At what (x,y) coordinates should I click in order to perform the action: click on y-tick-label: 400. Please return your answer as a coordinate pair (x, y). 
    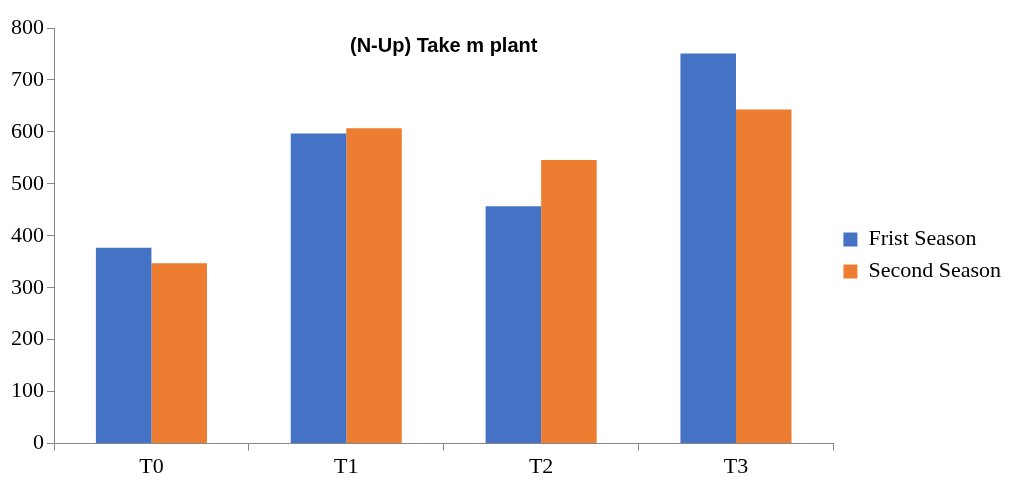
    Looking at the image, I should click on (27, 234).